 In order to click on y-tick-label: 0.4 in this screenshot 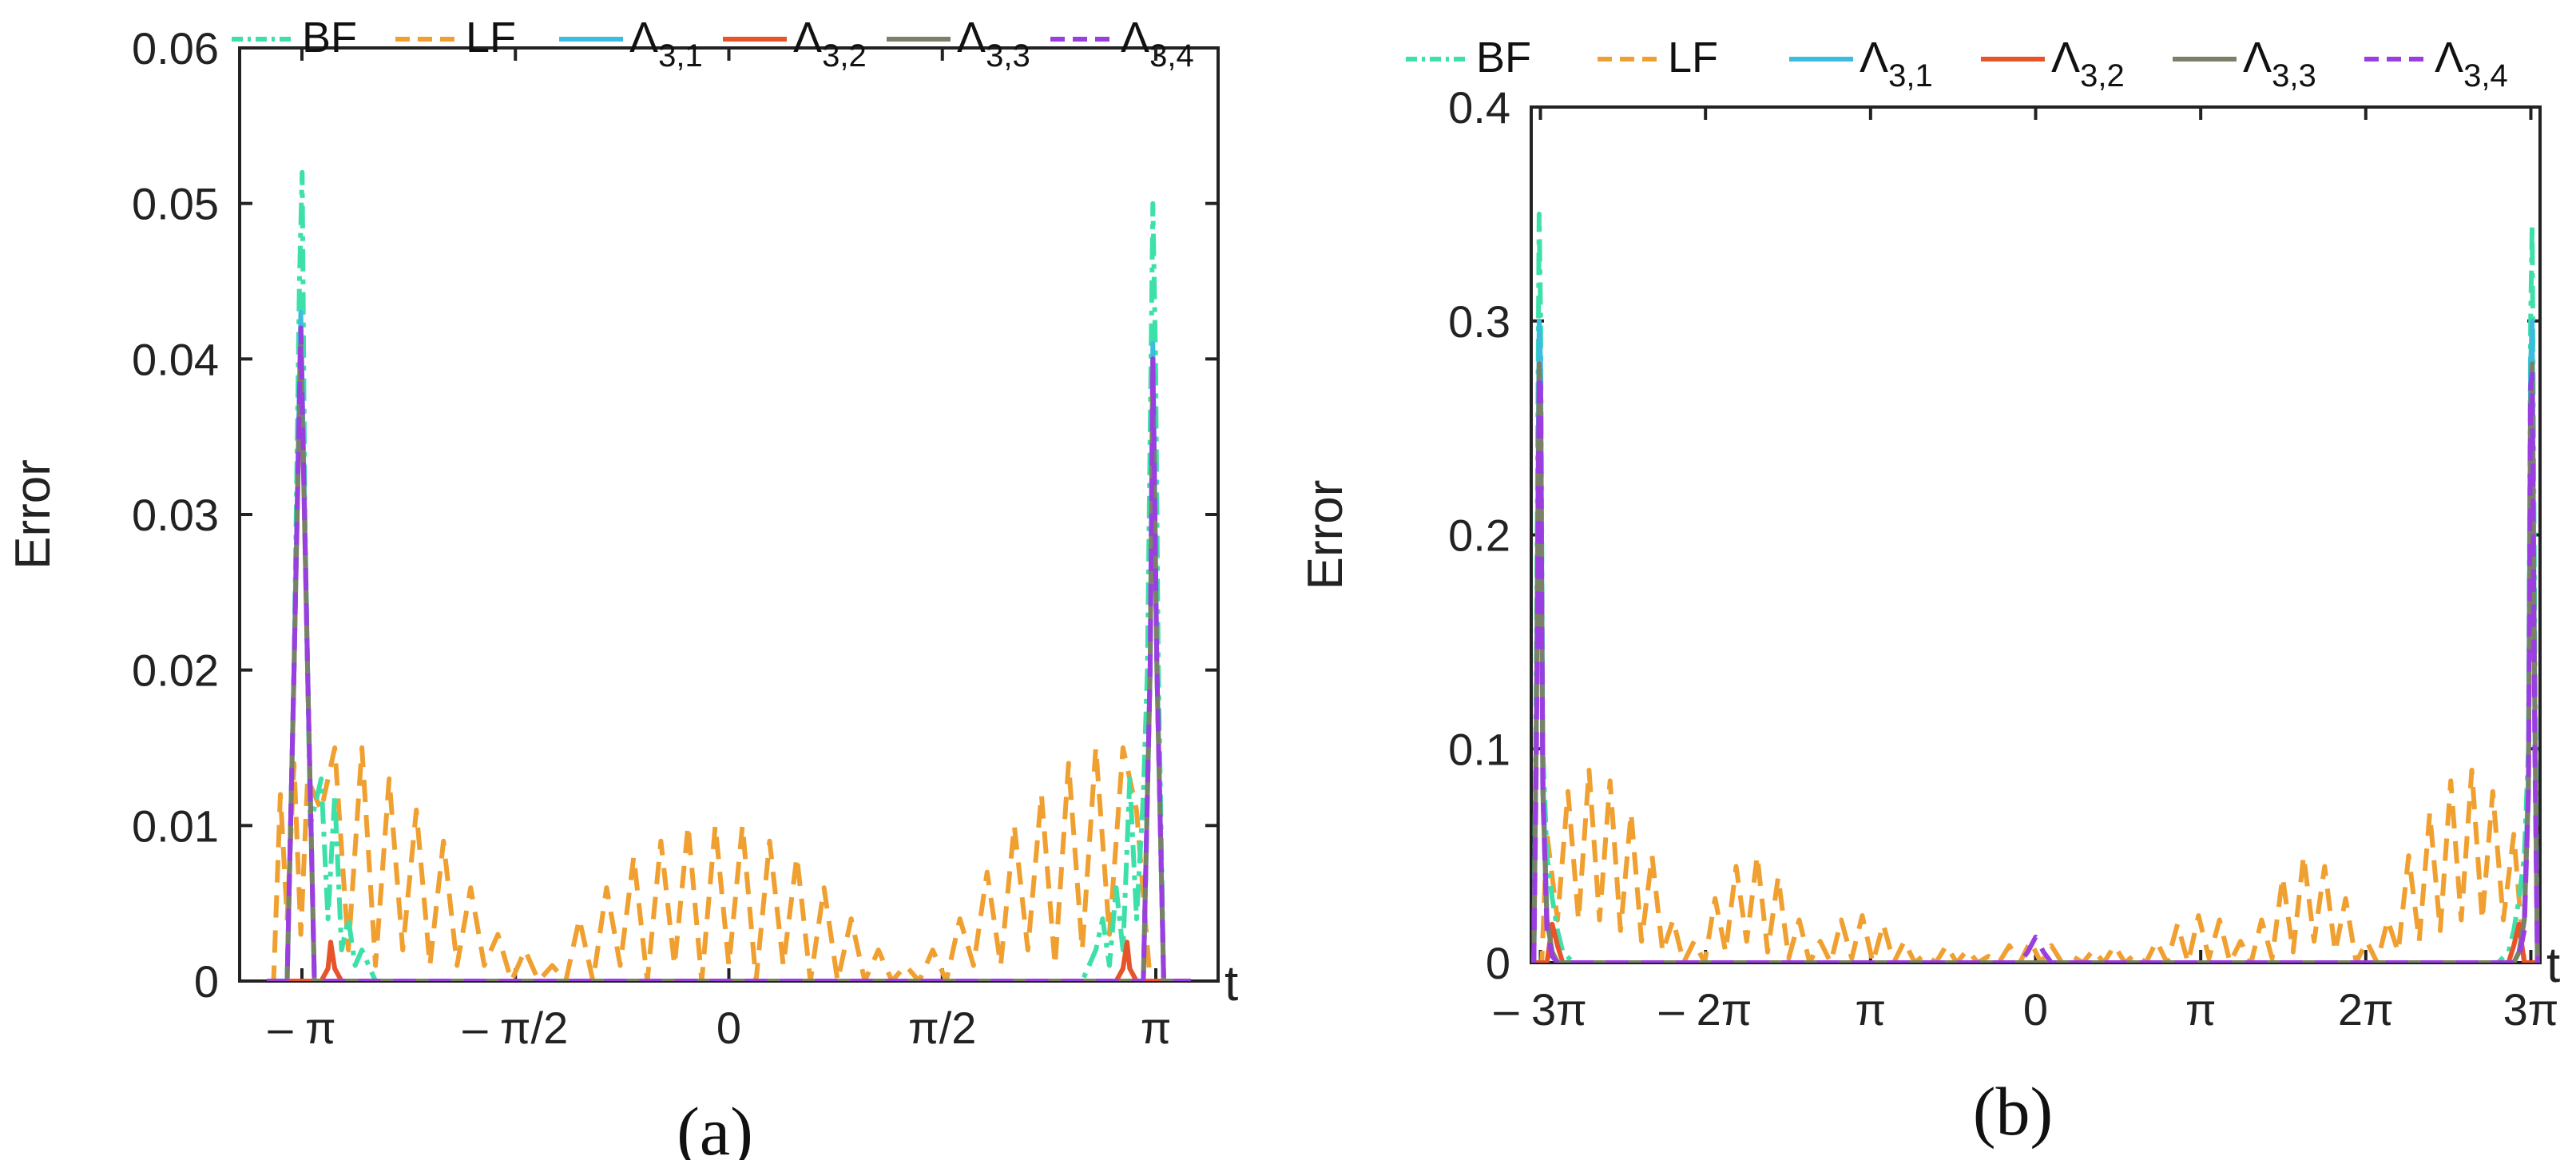, I will do `click(1479, 107)`.